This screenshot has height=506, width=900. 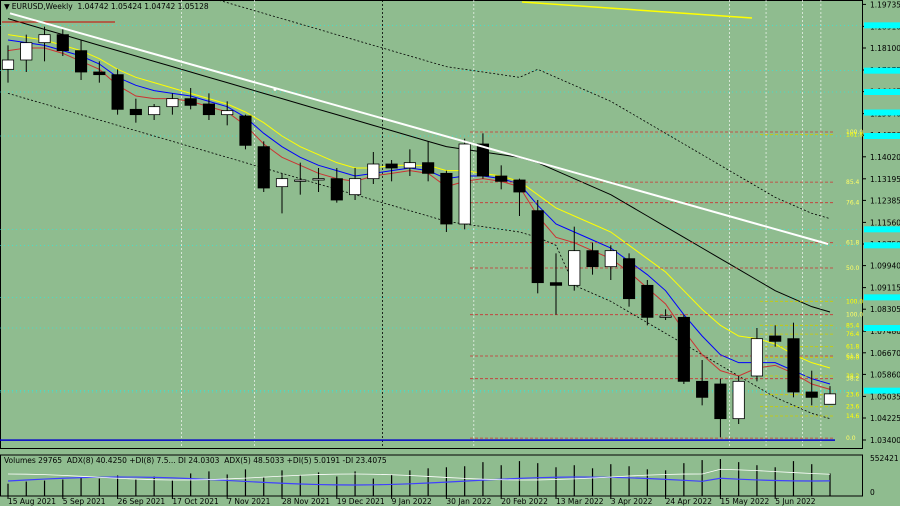 What do you see at coordinates (468, 501) in the screenshot?
I see `x-tick-label: 30 Jan 2022` at bounding box center [468, 501].